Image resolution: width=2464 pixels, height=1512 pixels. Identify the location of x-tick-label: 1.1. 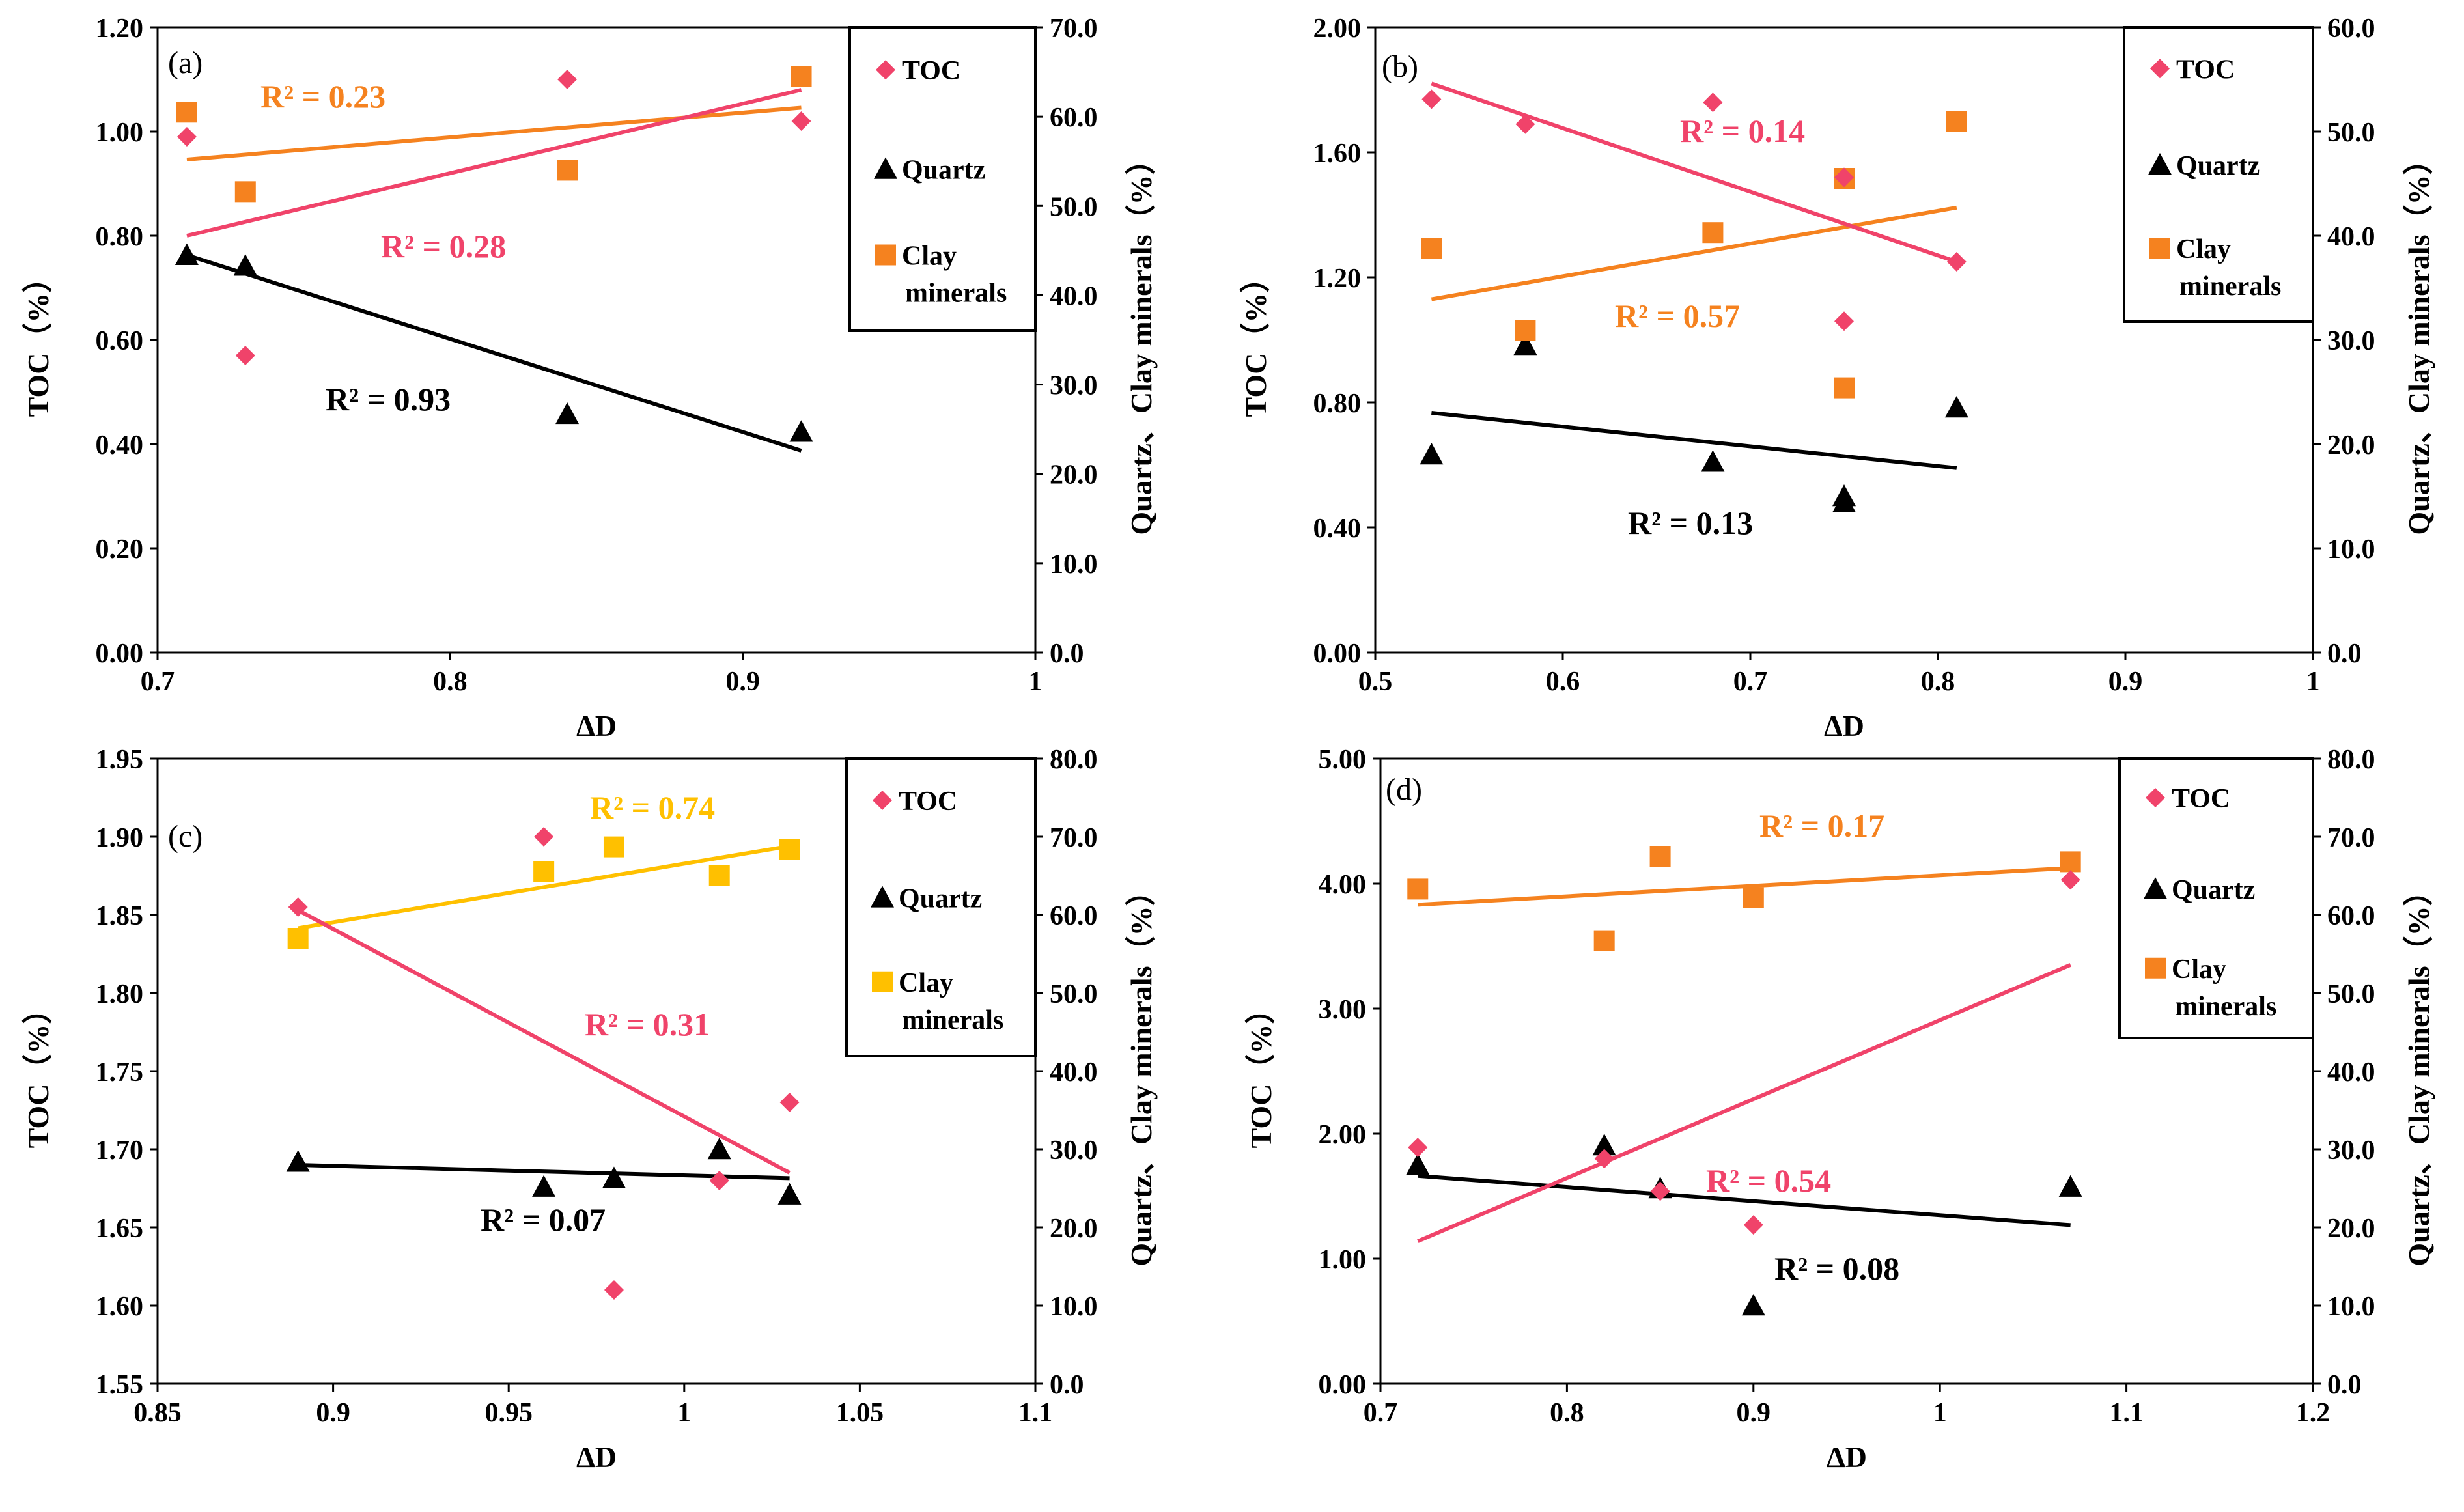
(1035, 1413).